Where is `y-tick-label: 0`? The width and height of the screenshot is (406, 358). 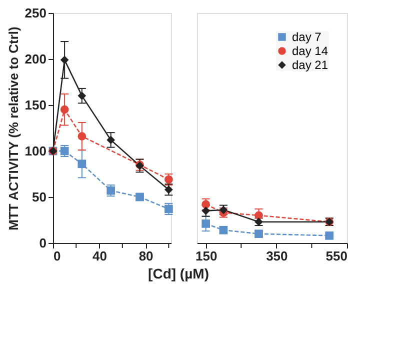 y-tick-label: 0 is located at coordinates (42, 243).